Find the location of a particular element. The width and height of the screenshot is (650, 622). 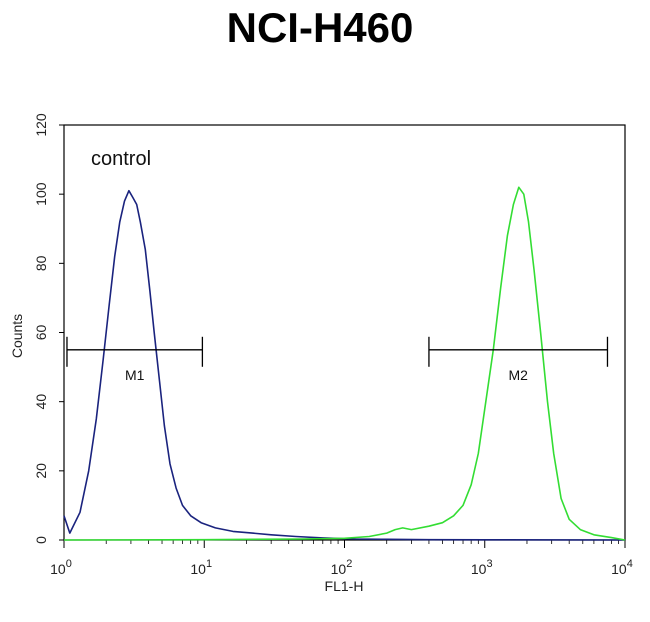

chart-title: NCI-H460 is located at coordinates (320, 27).